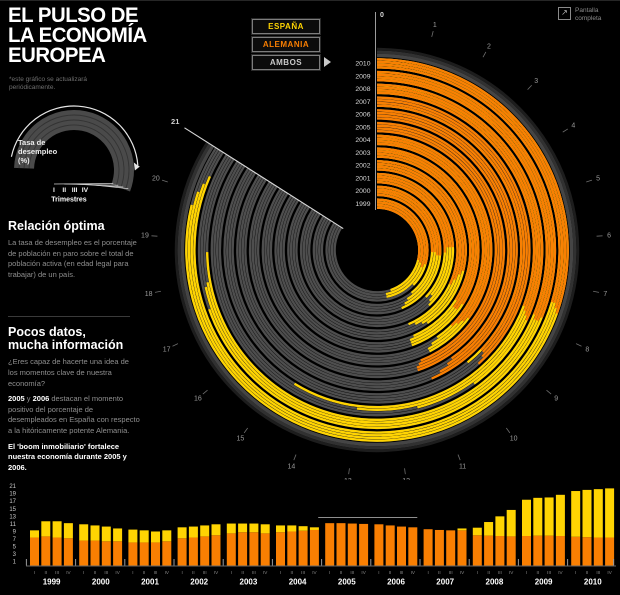 Image resolution: width=620 pixels, height=595 pixels. What do you see at coordinates (12, 510) in the screenshot?
I see `svg-text: 15` at bounding box center [12, 510].